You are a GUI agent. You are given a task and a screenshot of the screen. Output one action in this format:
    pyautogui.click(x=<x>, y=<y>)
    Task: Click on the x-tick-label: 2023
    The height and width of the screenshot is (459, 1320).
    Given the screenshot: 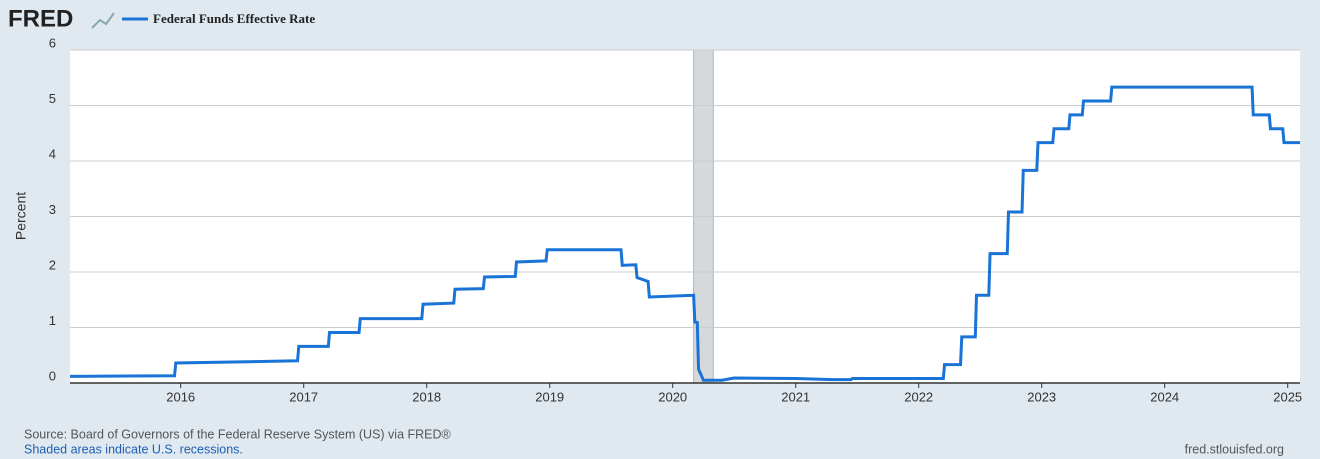 What is the action you would take?
    pyautogui.click(x=1041, y=396)
    